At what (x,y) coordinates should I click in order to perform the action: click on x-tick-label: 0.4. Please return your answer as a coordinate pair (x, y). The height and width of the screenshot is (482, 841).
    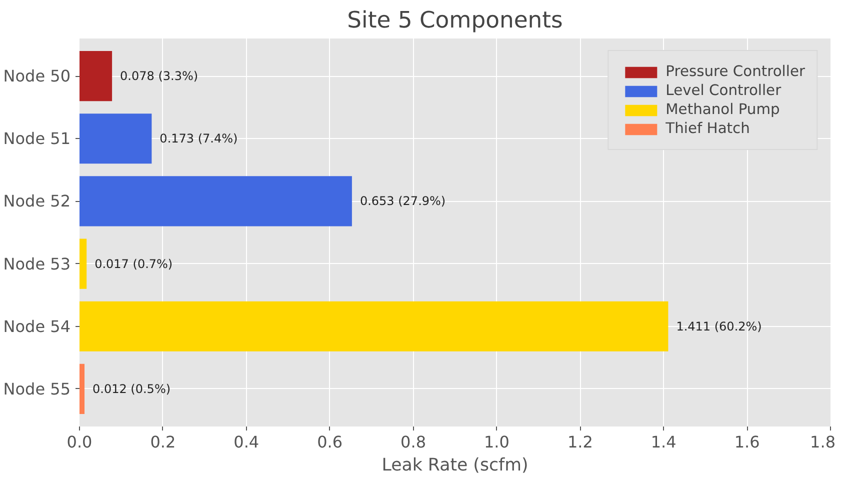
    Looking at the image, I should click on (247, 442).